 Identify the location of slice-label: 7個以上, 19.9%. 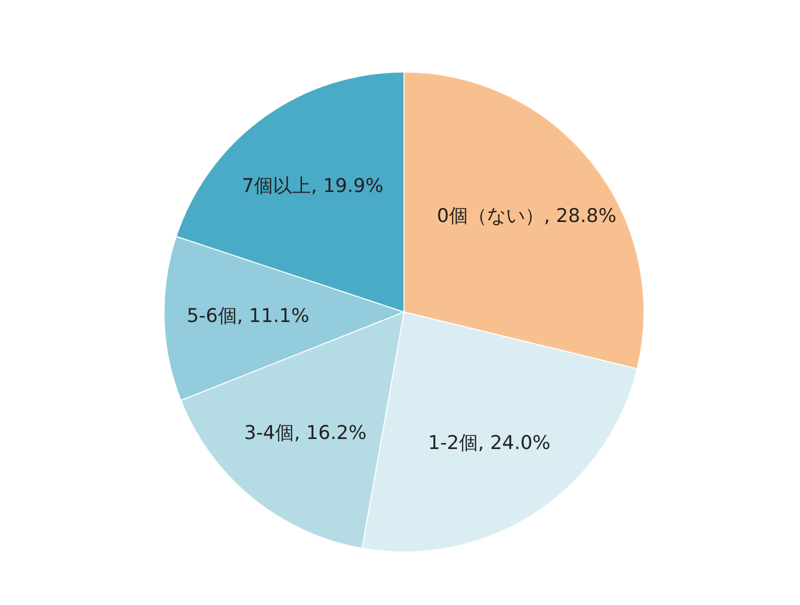
(312, 186).